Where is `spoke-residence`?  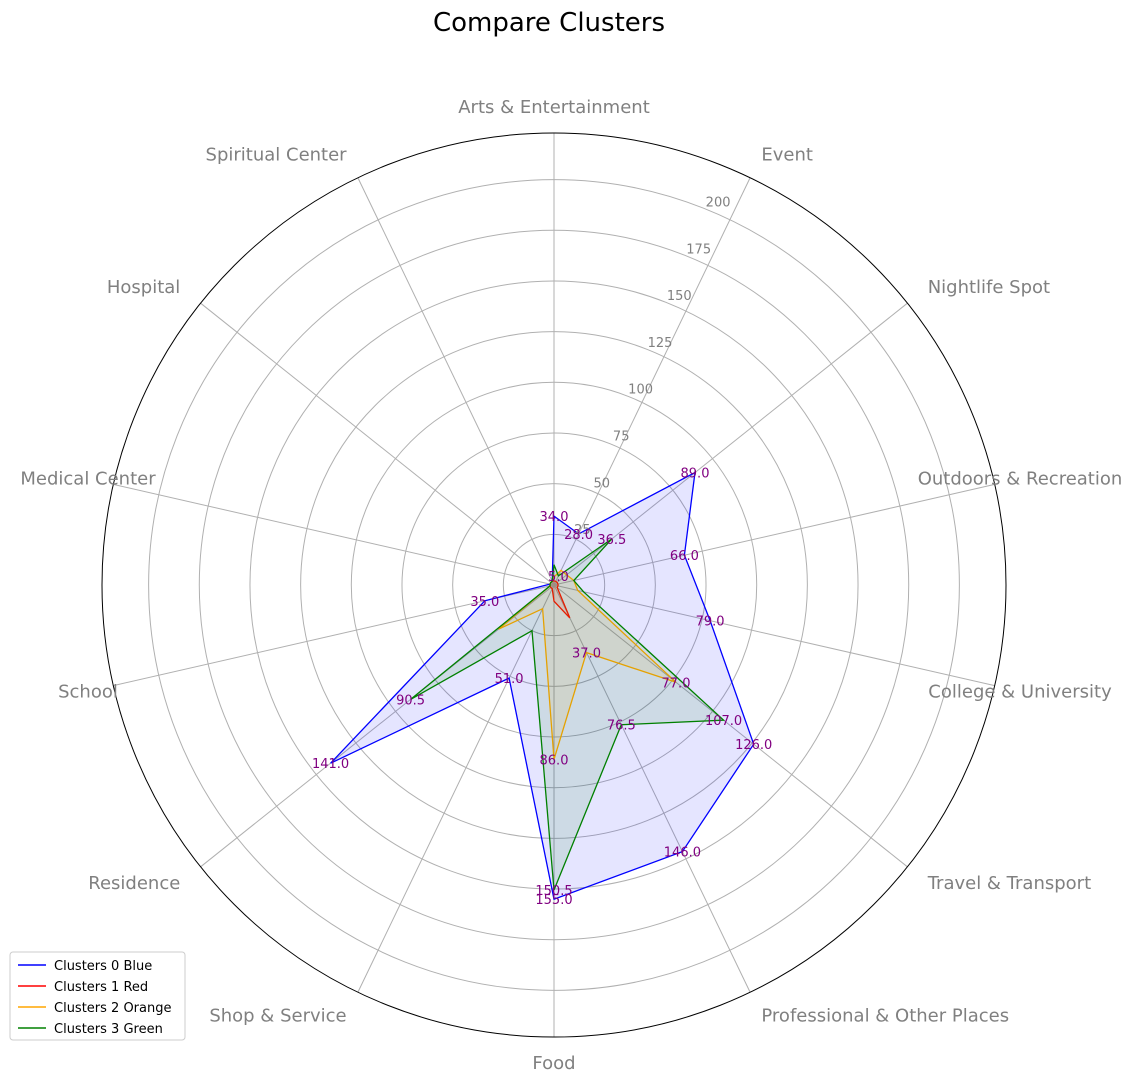 spoke-residence is located at coordinates (377, 726).